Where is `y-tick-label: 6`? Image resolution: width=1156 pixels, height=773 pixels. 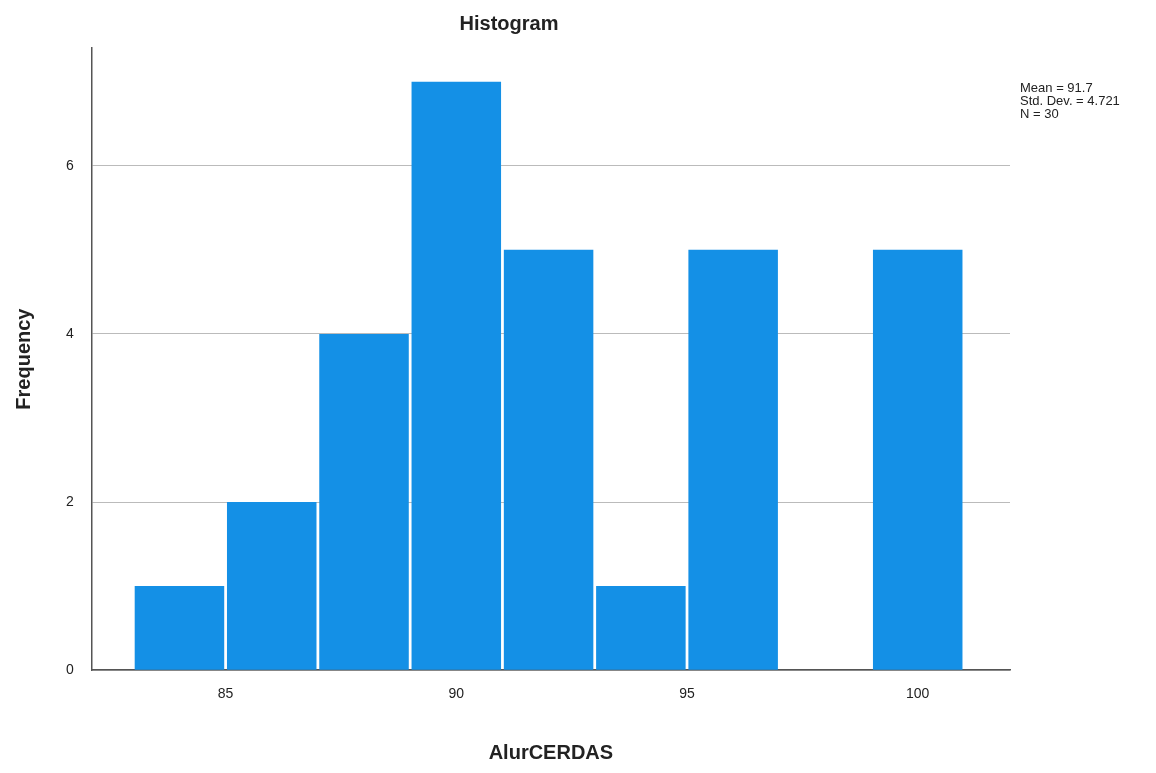
y-tick-label: 6 is located at coordinates (69, 164).